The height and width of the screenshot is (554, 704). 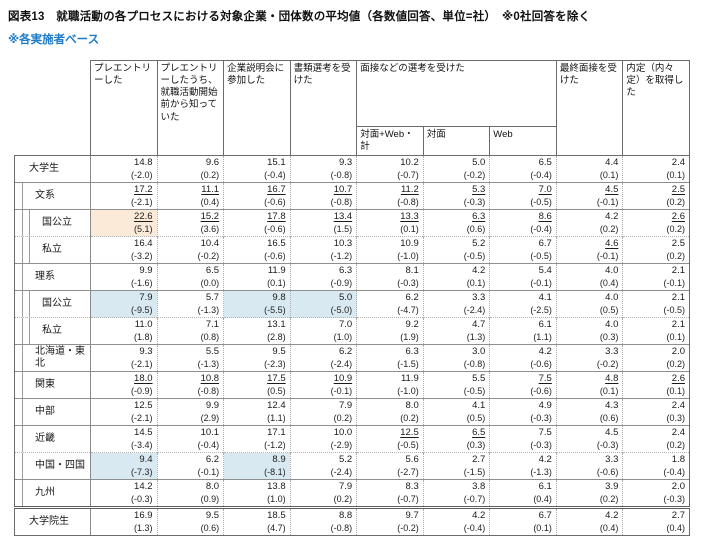 What do you see at coordinates (479, 487) in the screenshot?
I see `cell-value: 3.8` at bounding box center [479, 487].